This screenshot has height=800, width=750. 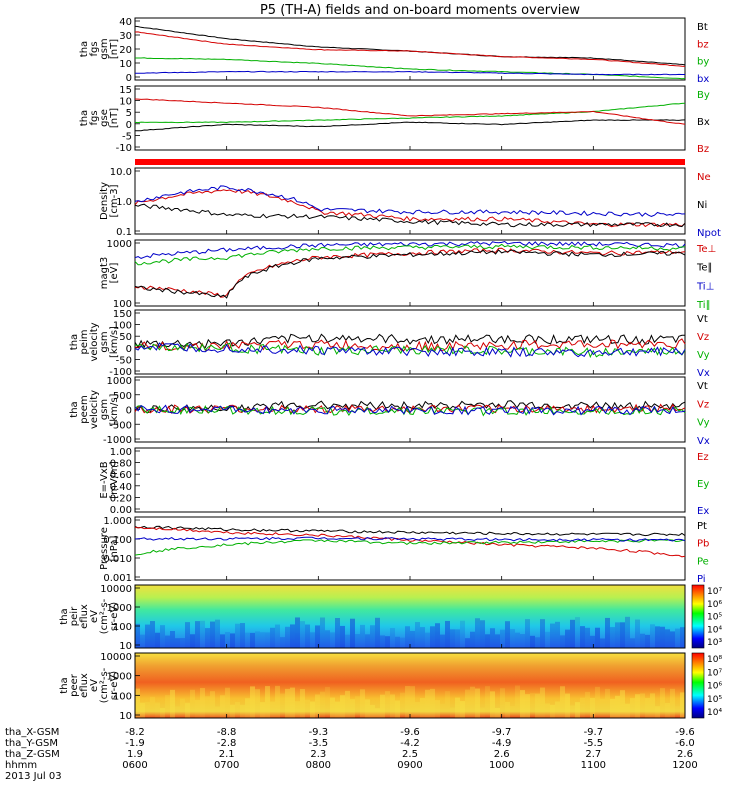 What do you see at coordinates (94, 117) in the screenshot?
I see `y-axis-label: fgs` at bounding box center [94, 117].